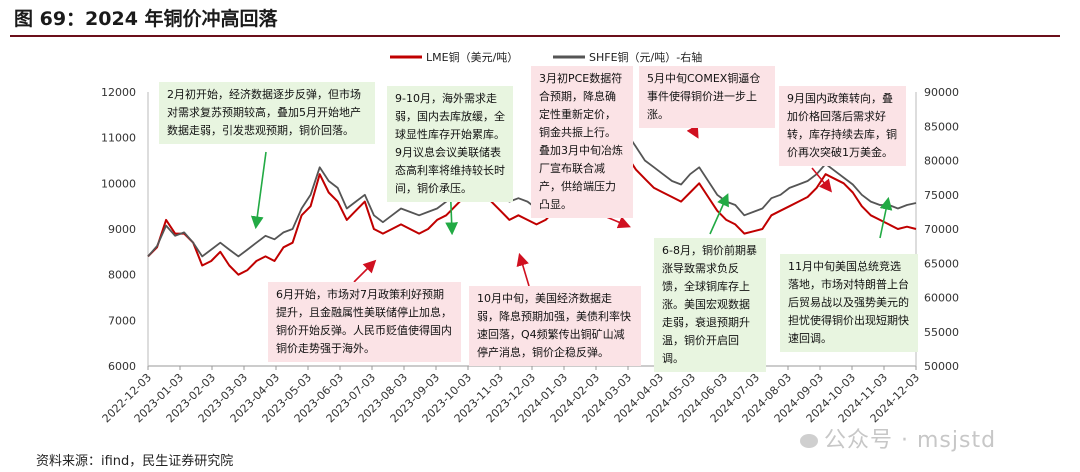 Image resolution: width=1080 pixels, height=472 pixels. Describe the element at coordinates (941, 229) in the screenshot. I see `y-right-tick-label: 70000` at that location.